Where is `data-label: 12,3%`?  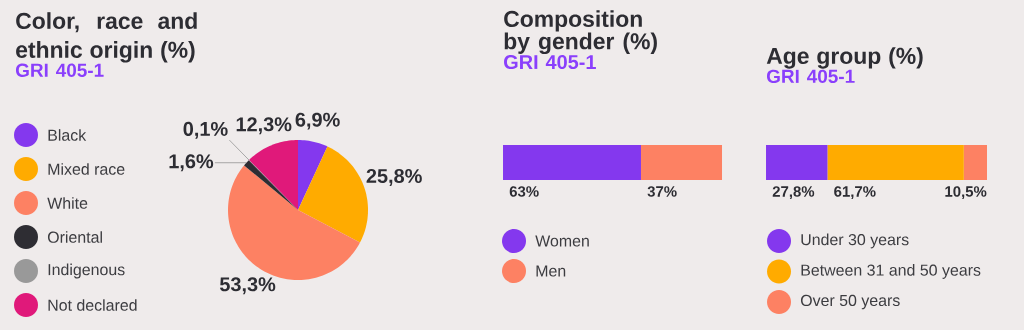 data-label: 12,3% is located at coordinates (264, 126).